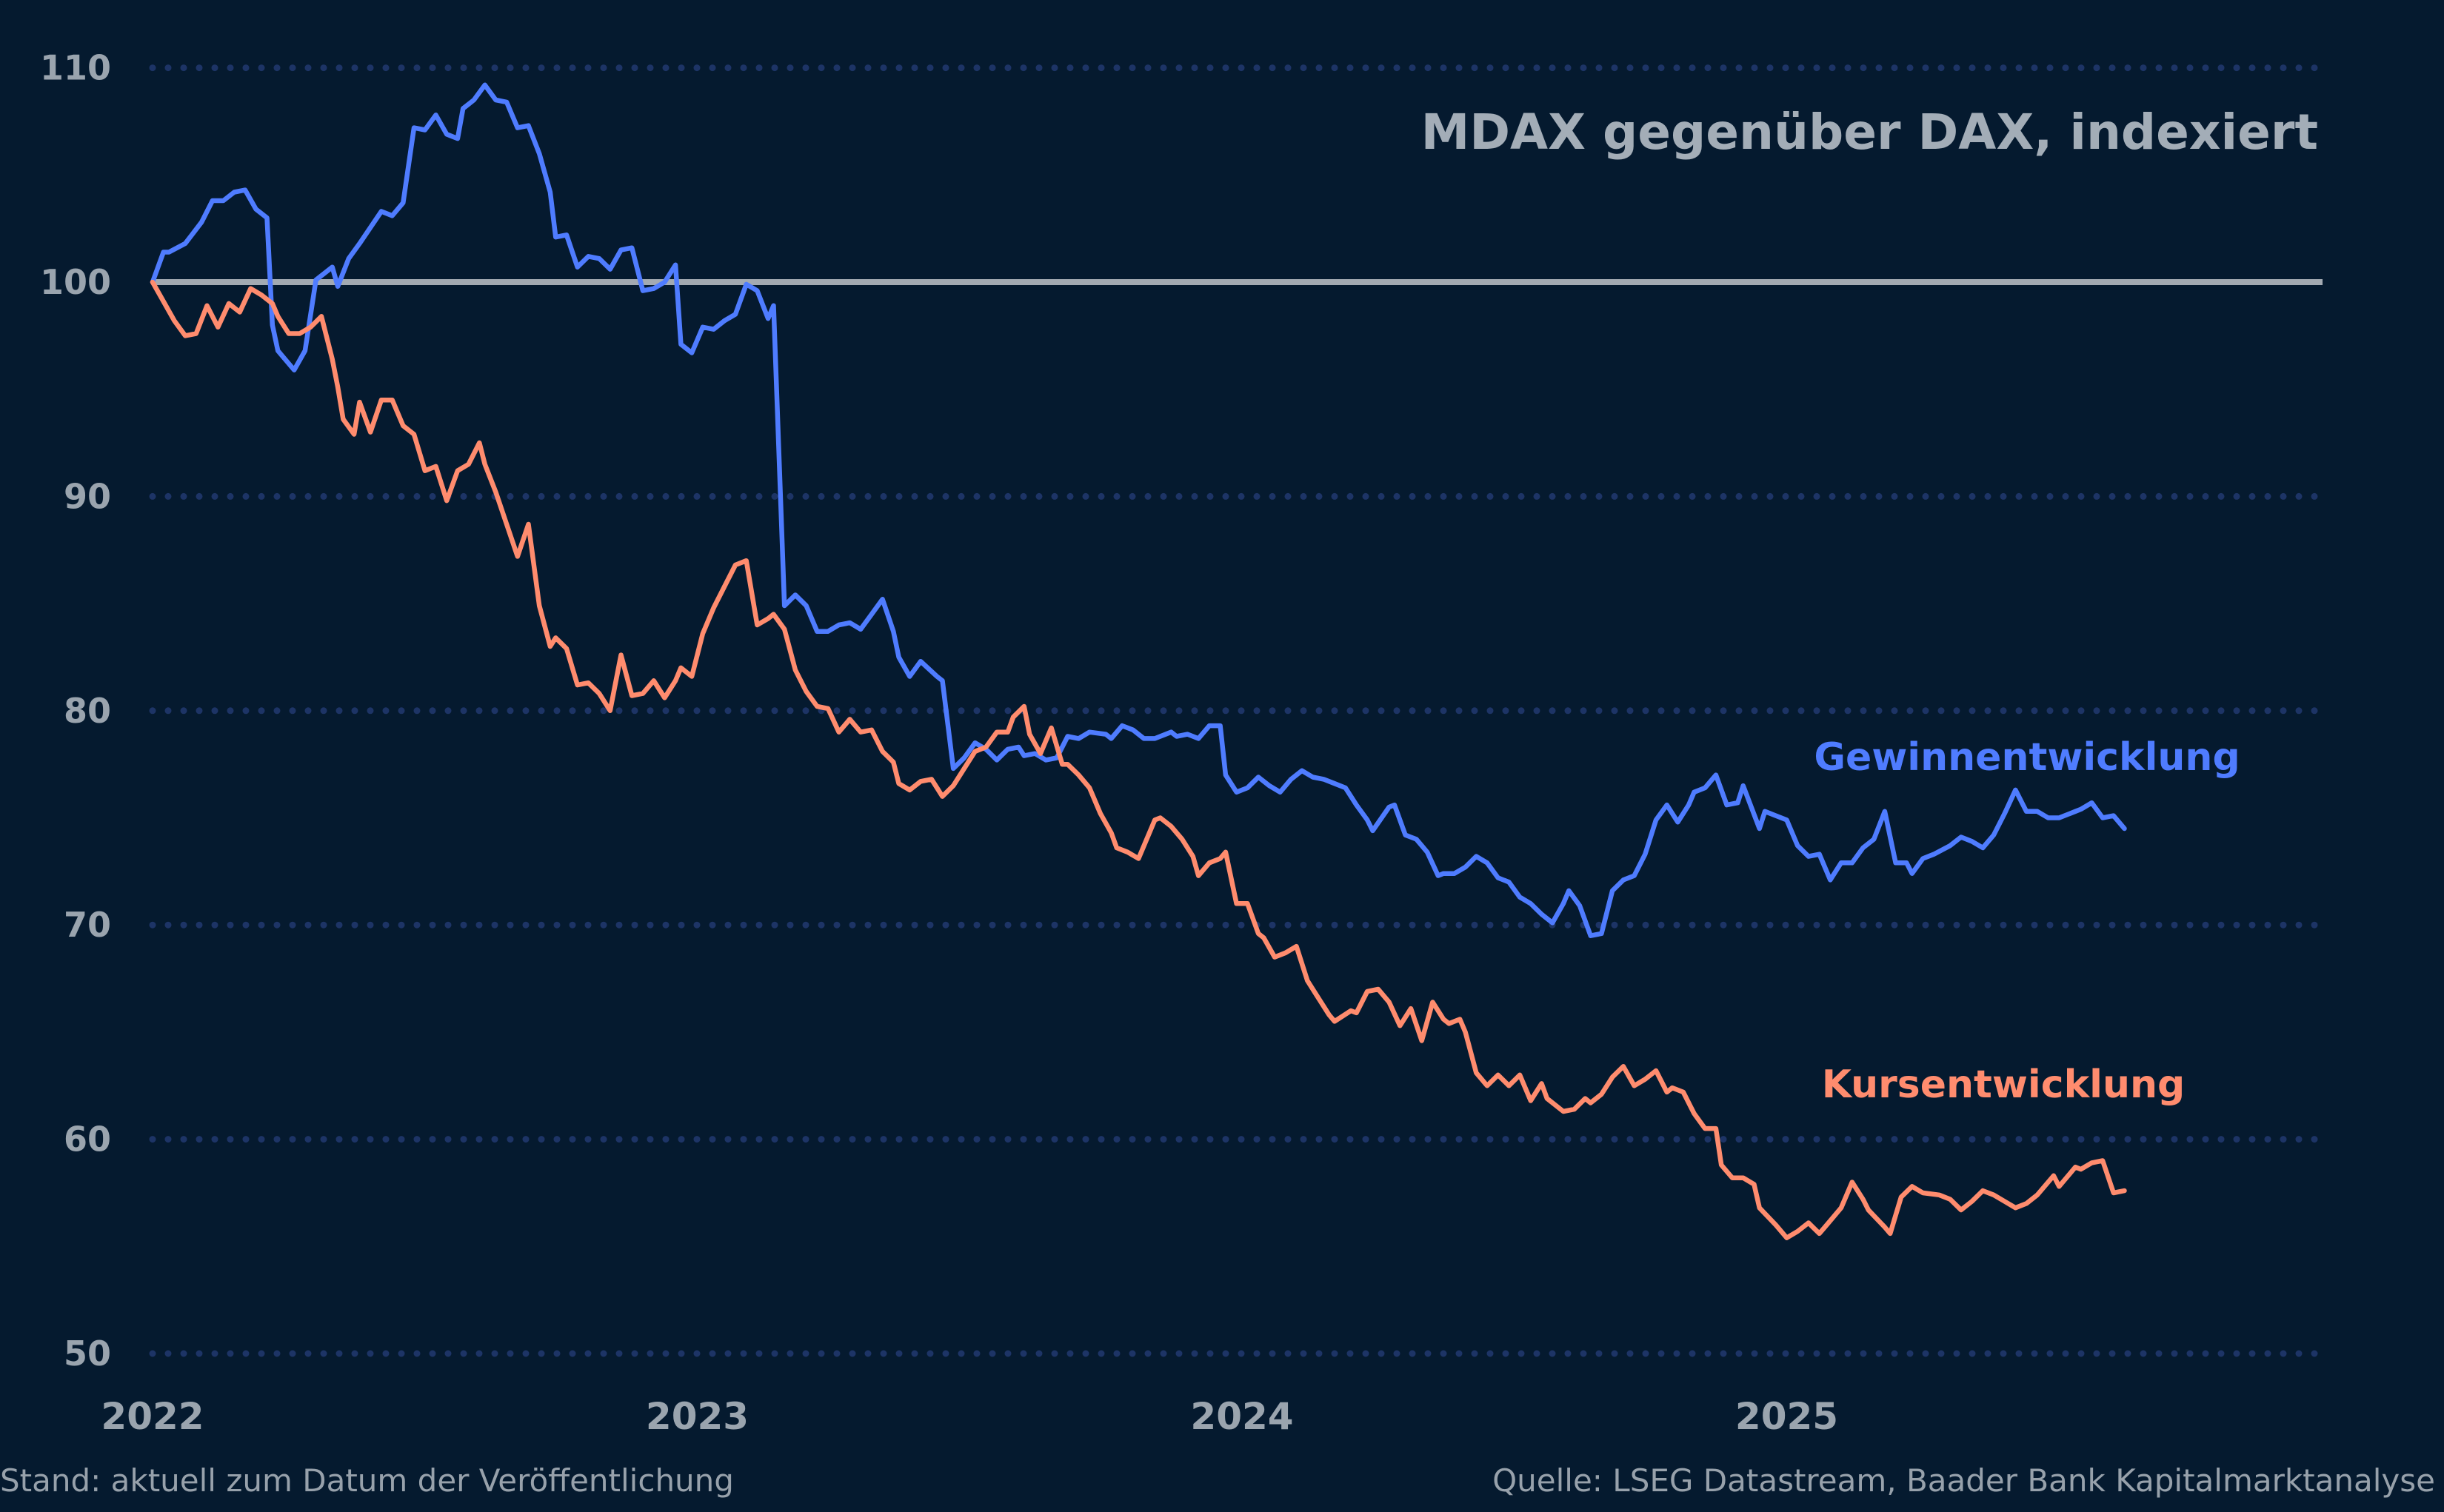 Image resolution: width=2444 pixels, height=1512 pixels. I want to click on x-tick-label: 2022, so click(152, 1416).